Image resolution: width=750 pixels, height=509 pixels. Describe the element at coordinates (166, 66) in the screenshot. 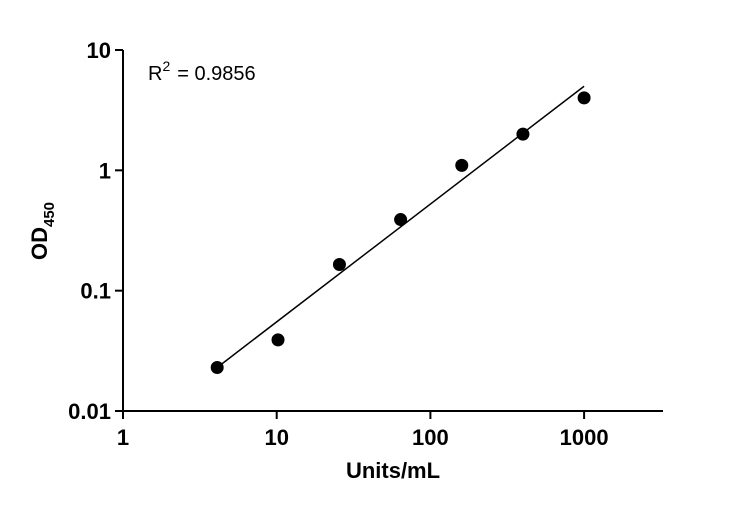

I see `r-squared-superscript: 2` at that location.